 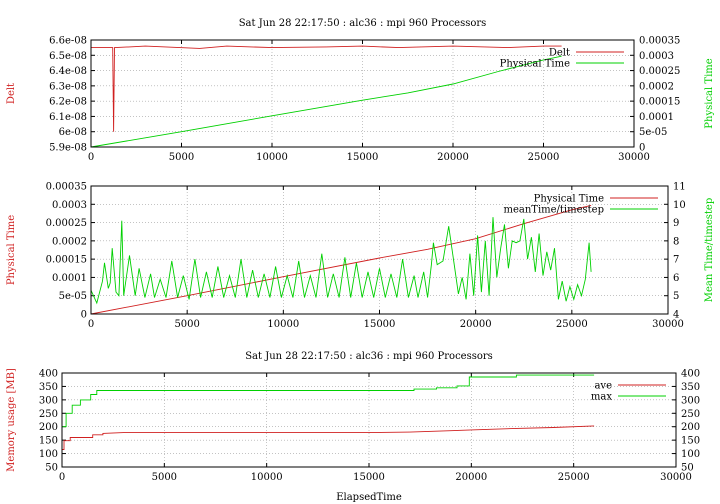 What do you see at coordinates (559, 53) in the screenshot?
I see `legend-label: Delt` at bounding box center [559, 53].